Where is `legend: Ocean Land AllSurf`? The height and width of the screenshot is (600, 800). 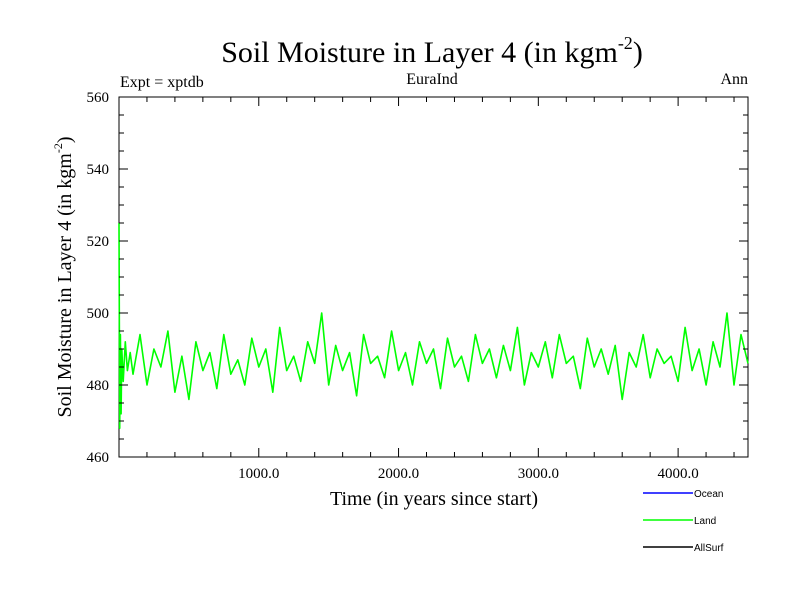 legend: Ocean Land AllSurf is located at coordinates (683, 521).